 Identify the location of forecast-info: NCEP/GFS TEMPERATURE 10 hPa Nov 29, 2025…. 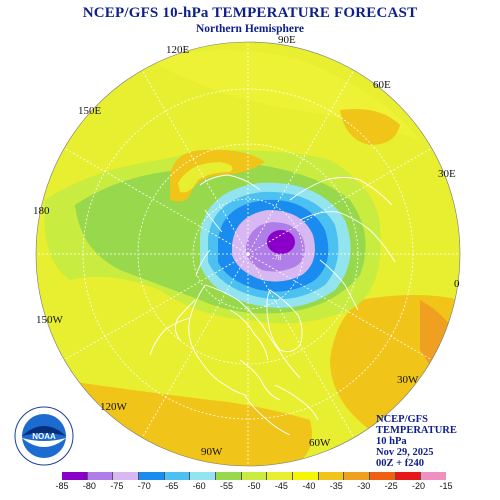
(416, 441).